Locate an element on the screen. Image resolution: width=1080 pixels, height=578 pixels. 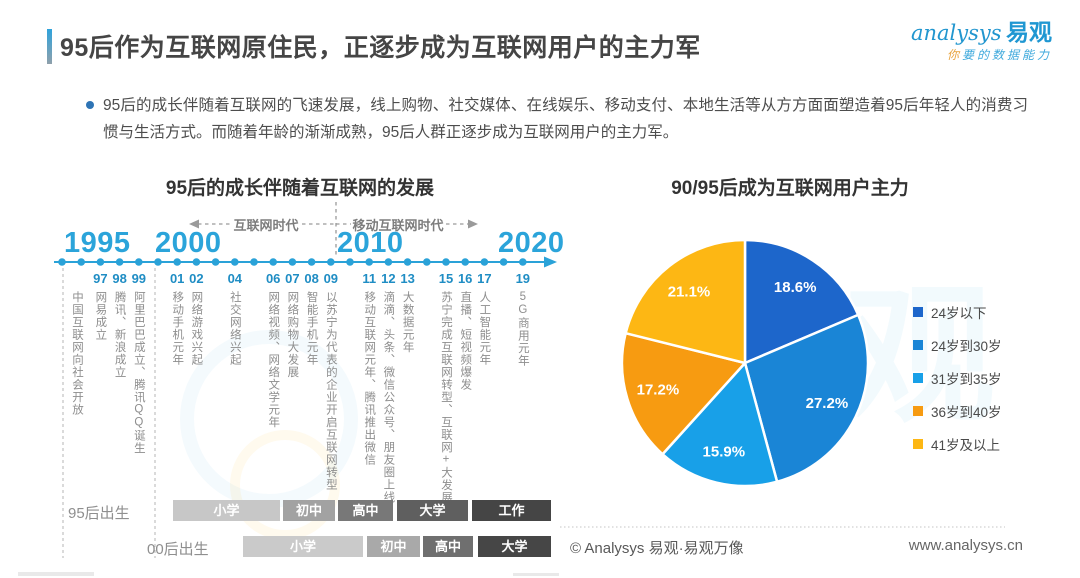
tick-number-13: 13 is located at coordinates (407, 278).